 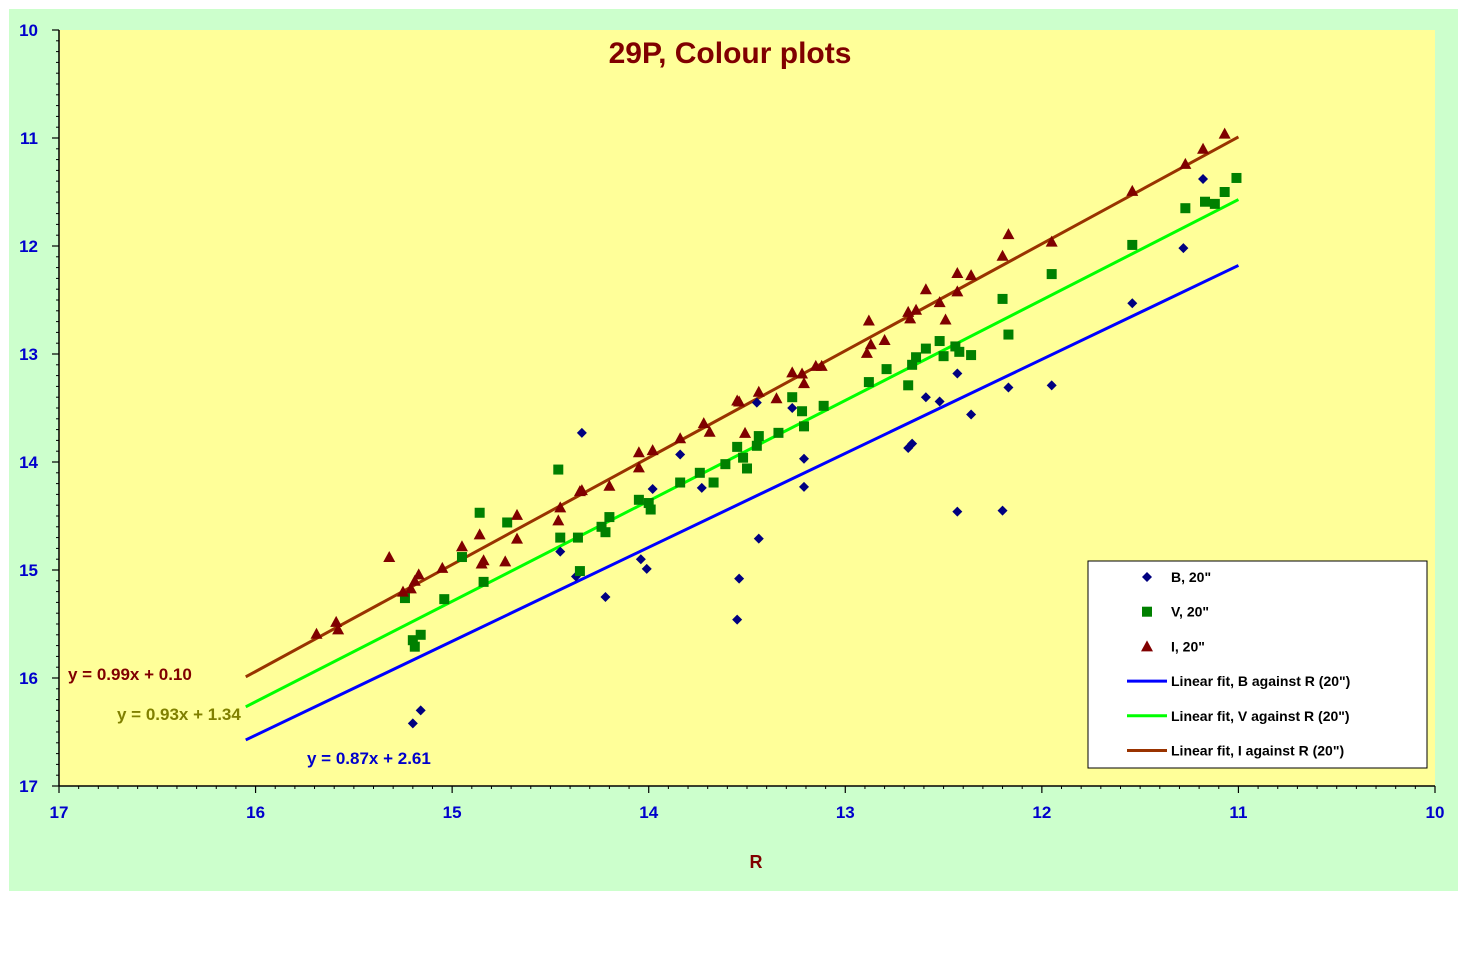 What do you see at coordinates (756, 862) in the screenshot?
I see `x-axis-title: R` at bounding box center [756, 862].